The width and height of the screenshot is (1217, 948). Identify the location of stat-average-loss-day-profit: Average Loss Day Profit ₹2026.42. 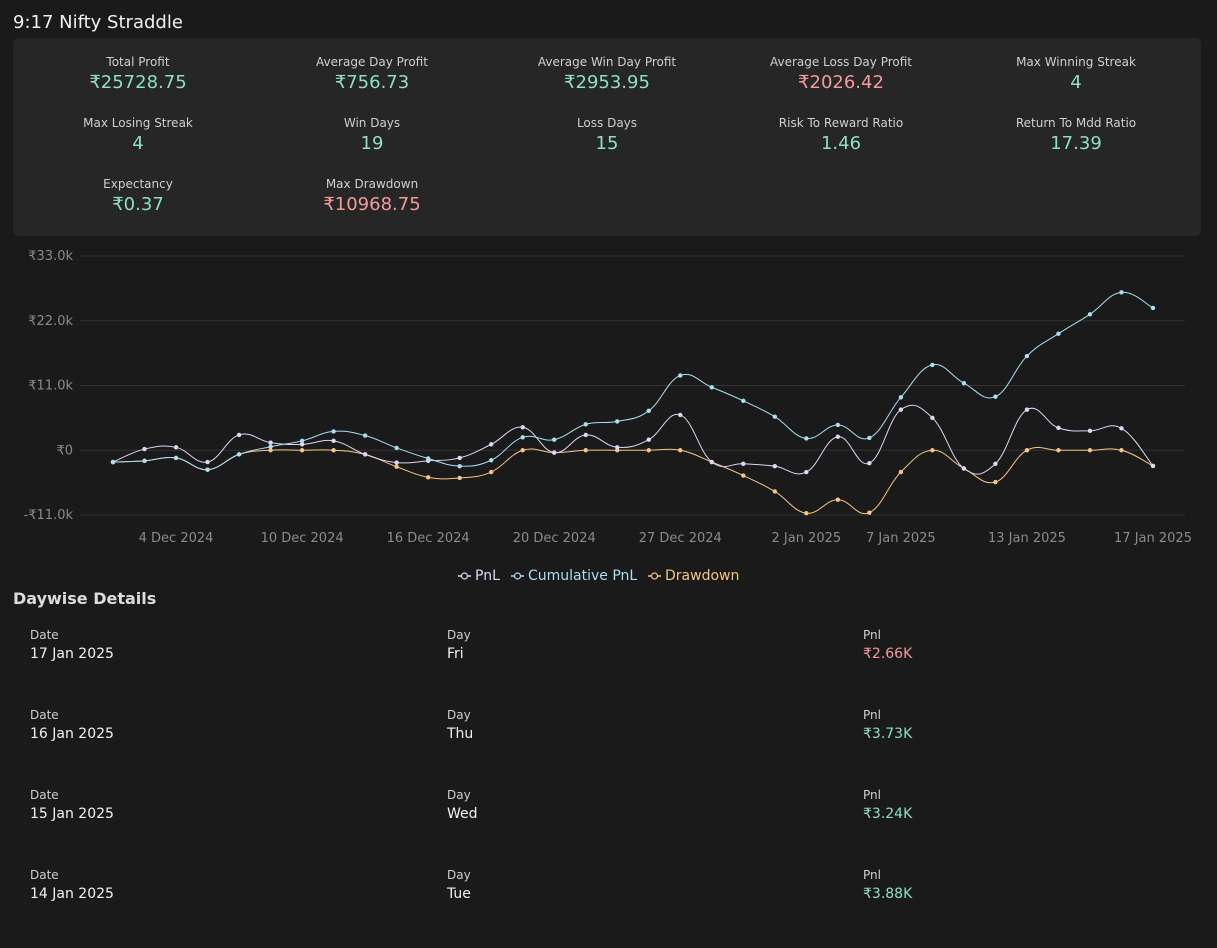
(841, 74).